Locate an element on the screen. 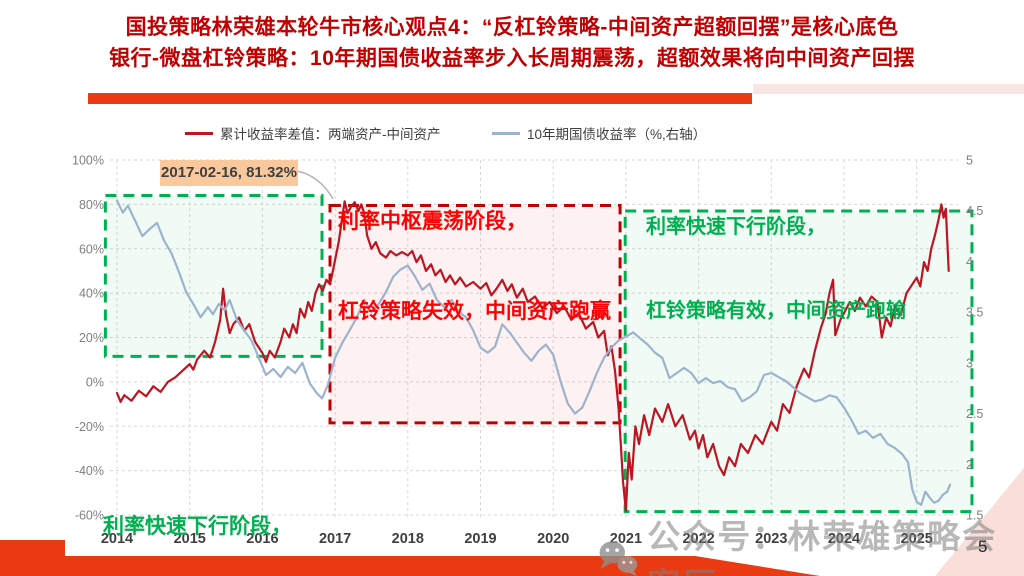 The width and height of the screenshot is (1024, 576). x-axis-year-label: 2022 is located at coordinates (698, 539).